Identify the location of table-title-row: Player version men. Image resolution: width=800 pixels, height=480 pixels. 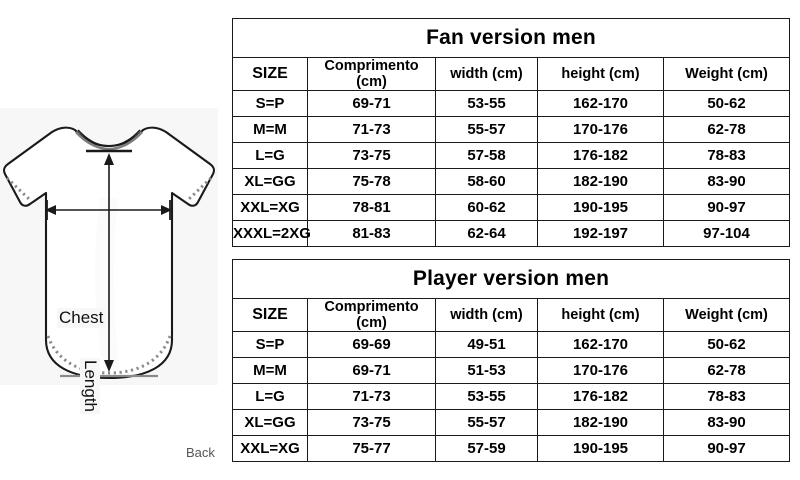
(511, 279).